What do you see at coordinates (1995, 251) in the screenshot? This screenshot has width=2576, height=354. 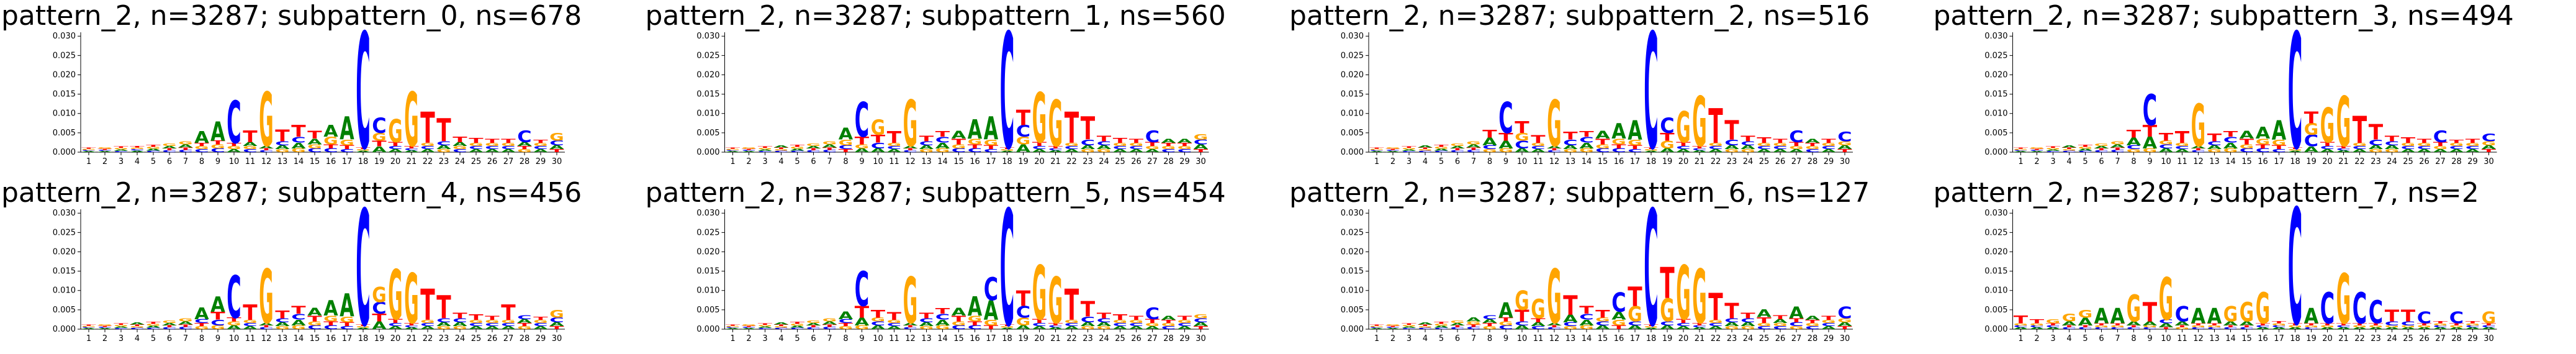 I see `y-tick-label: 0.020` at bounding box center [1995, 251].